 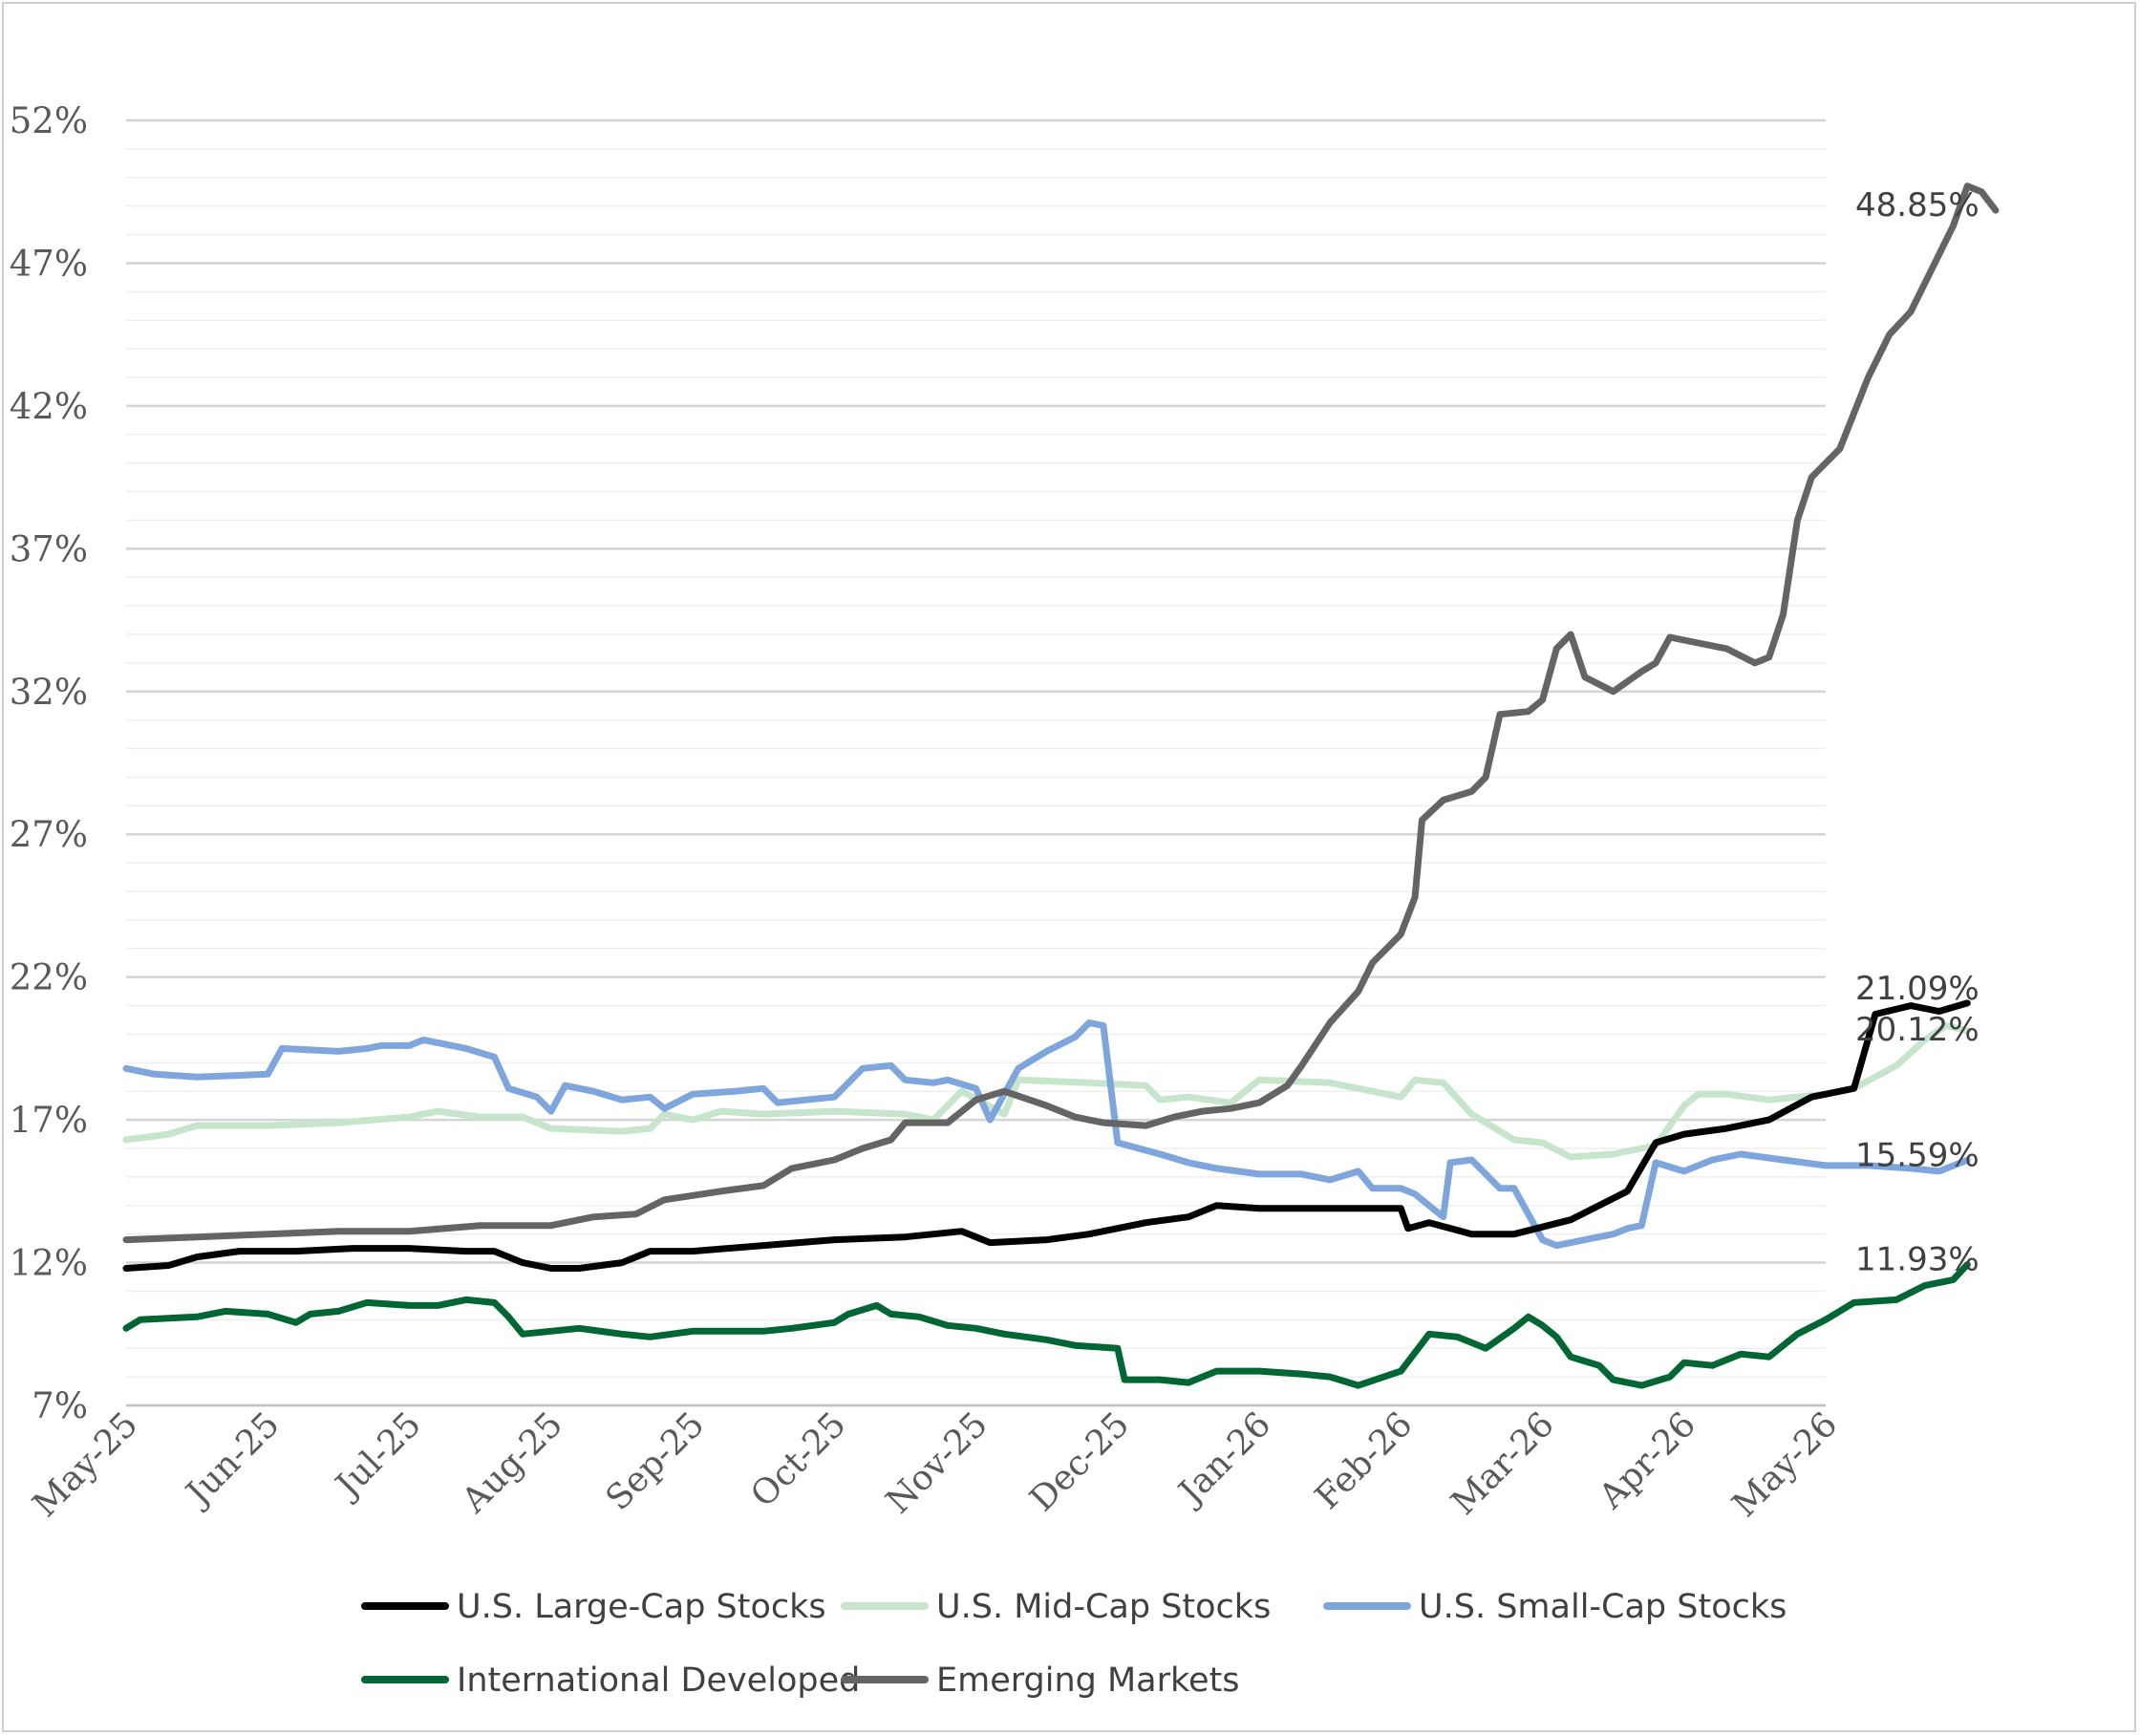 What do you see at coordinates (1917, 1260) in the screenshot?
I see `series-end-label: 11.93%` at bounding box center [1917, 1260].